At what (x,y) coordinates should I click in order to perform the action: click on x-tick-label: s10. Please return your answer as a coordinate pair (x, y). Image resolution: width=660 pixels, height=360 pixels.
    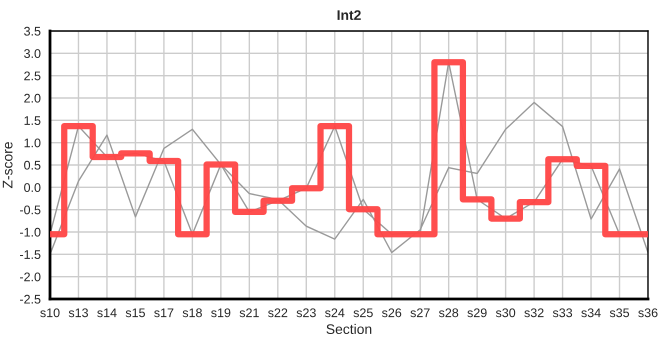
    Looking at the image, I should click on (50, 313).